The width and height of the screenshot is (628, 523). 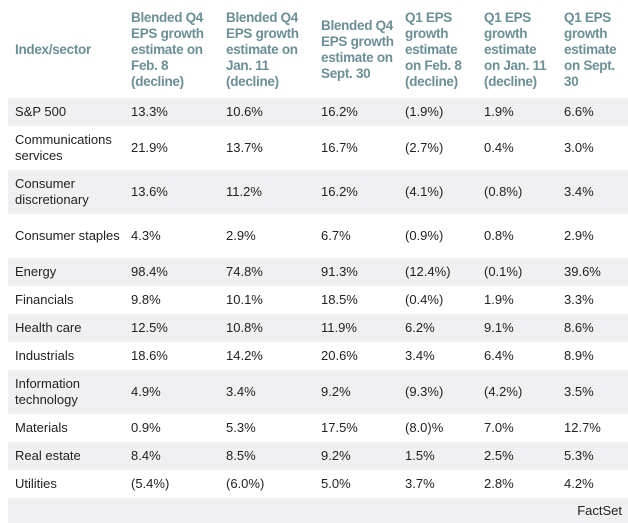 What do you see at coordinates (146, 427) in the screenshot?
I see `value-cell: 0.9%` at bounding box center [146, 427].